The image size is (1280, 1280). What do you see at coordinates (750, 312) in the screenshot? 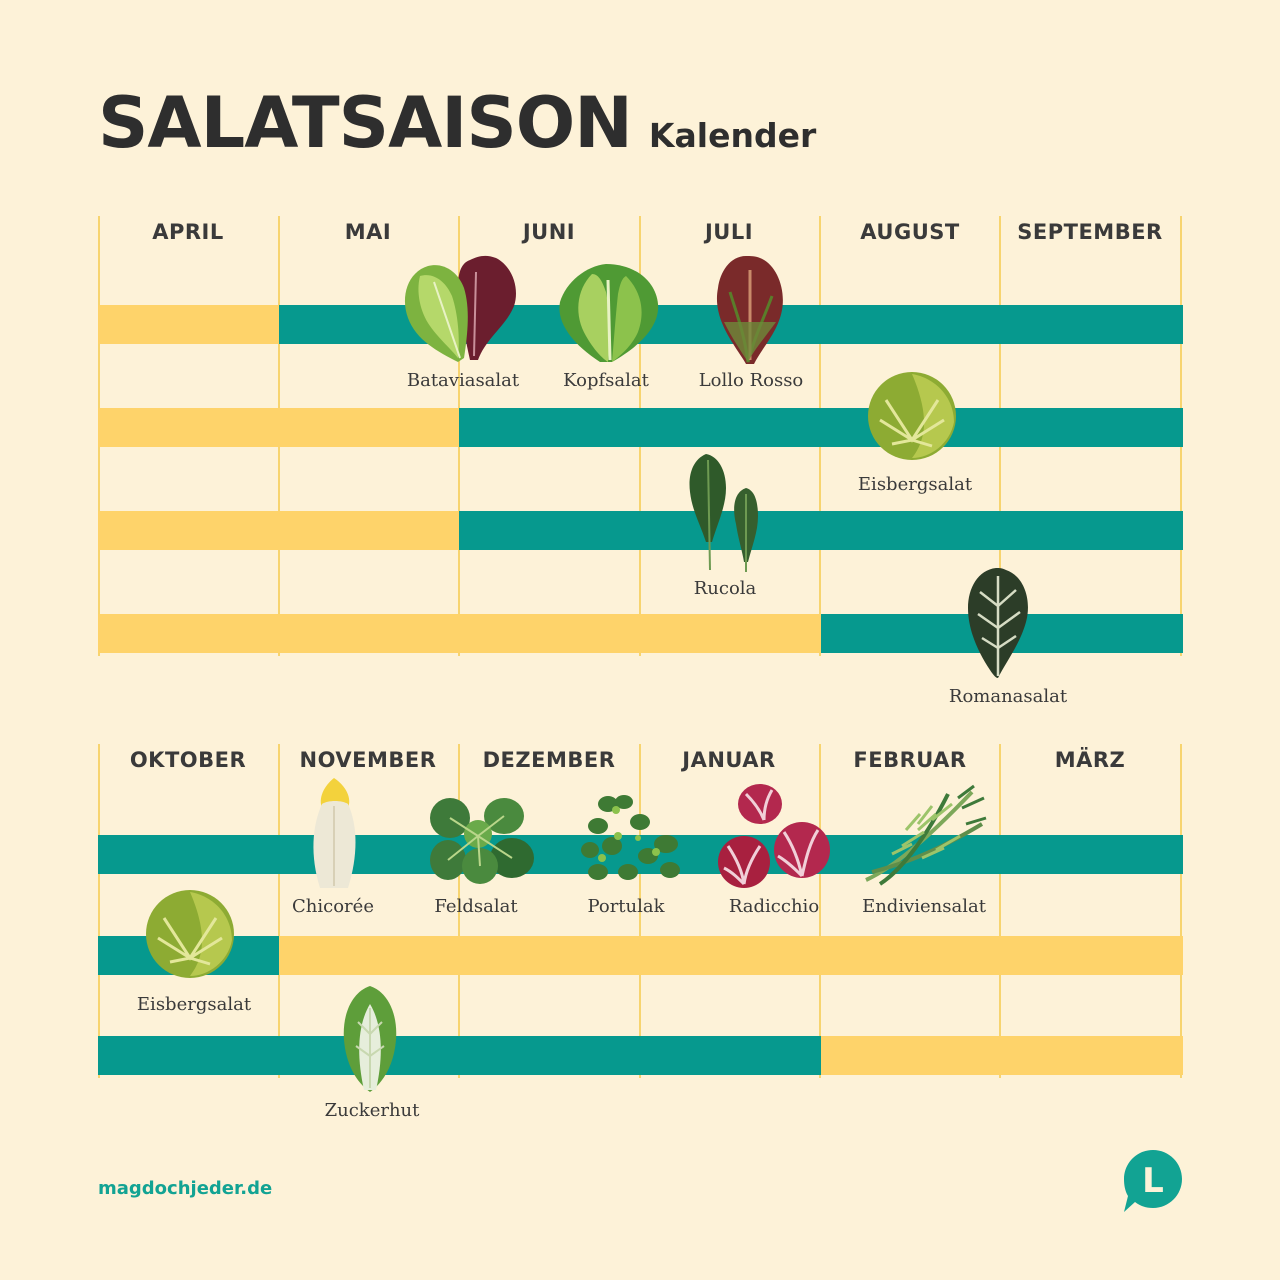
I see `lollo-rosso-icon` at bounding box center [750, 312].